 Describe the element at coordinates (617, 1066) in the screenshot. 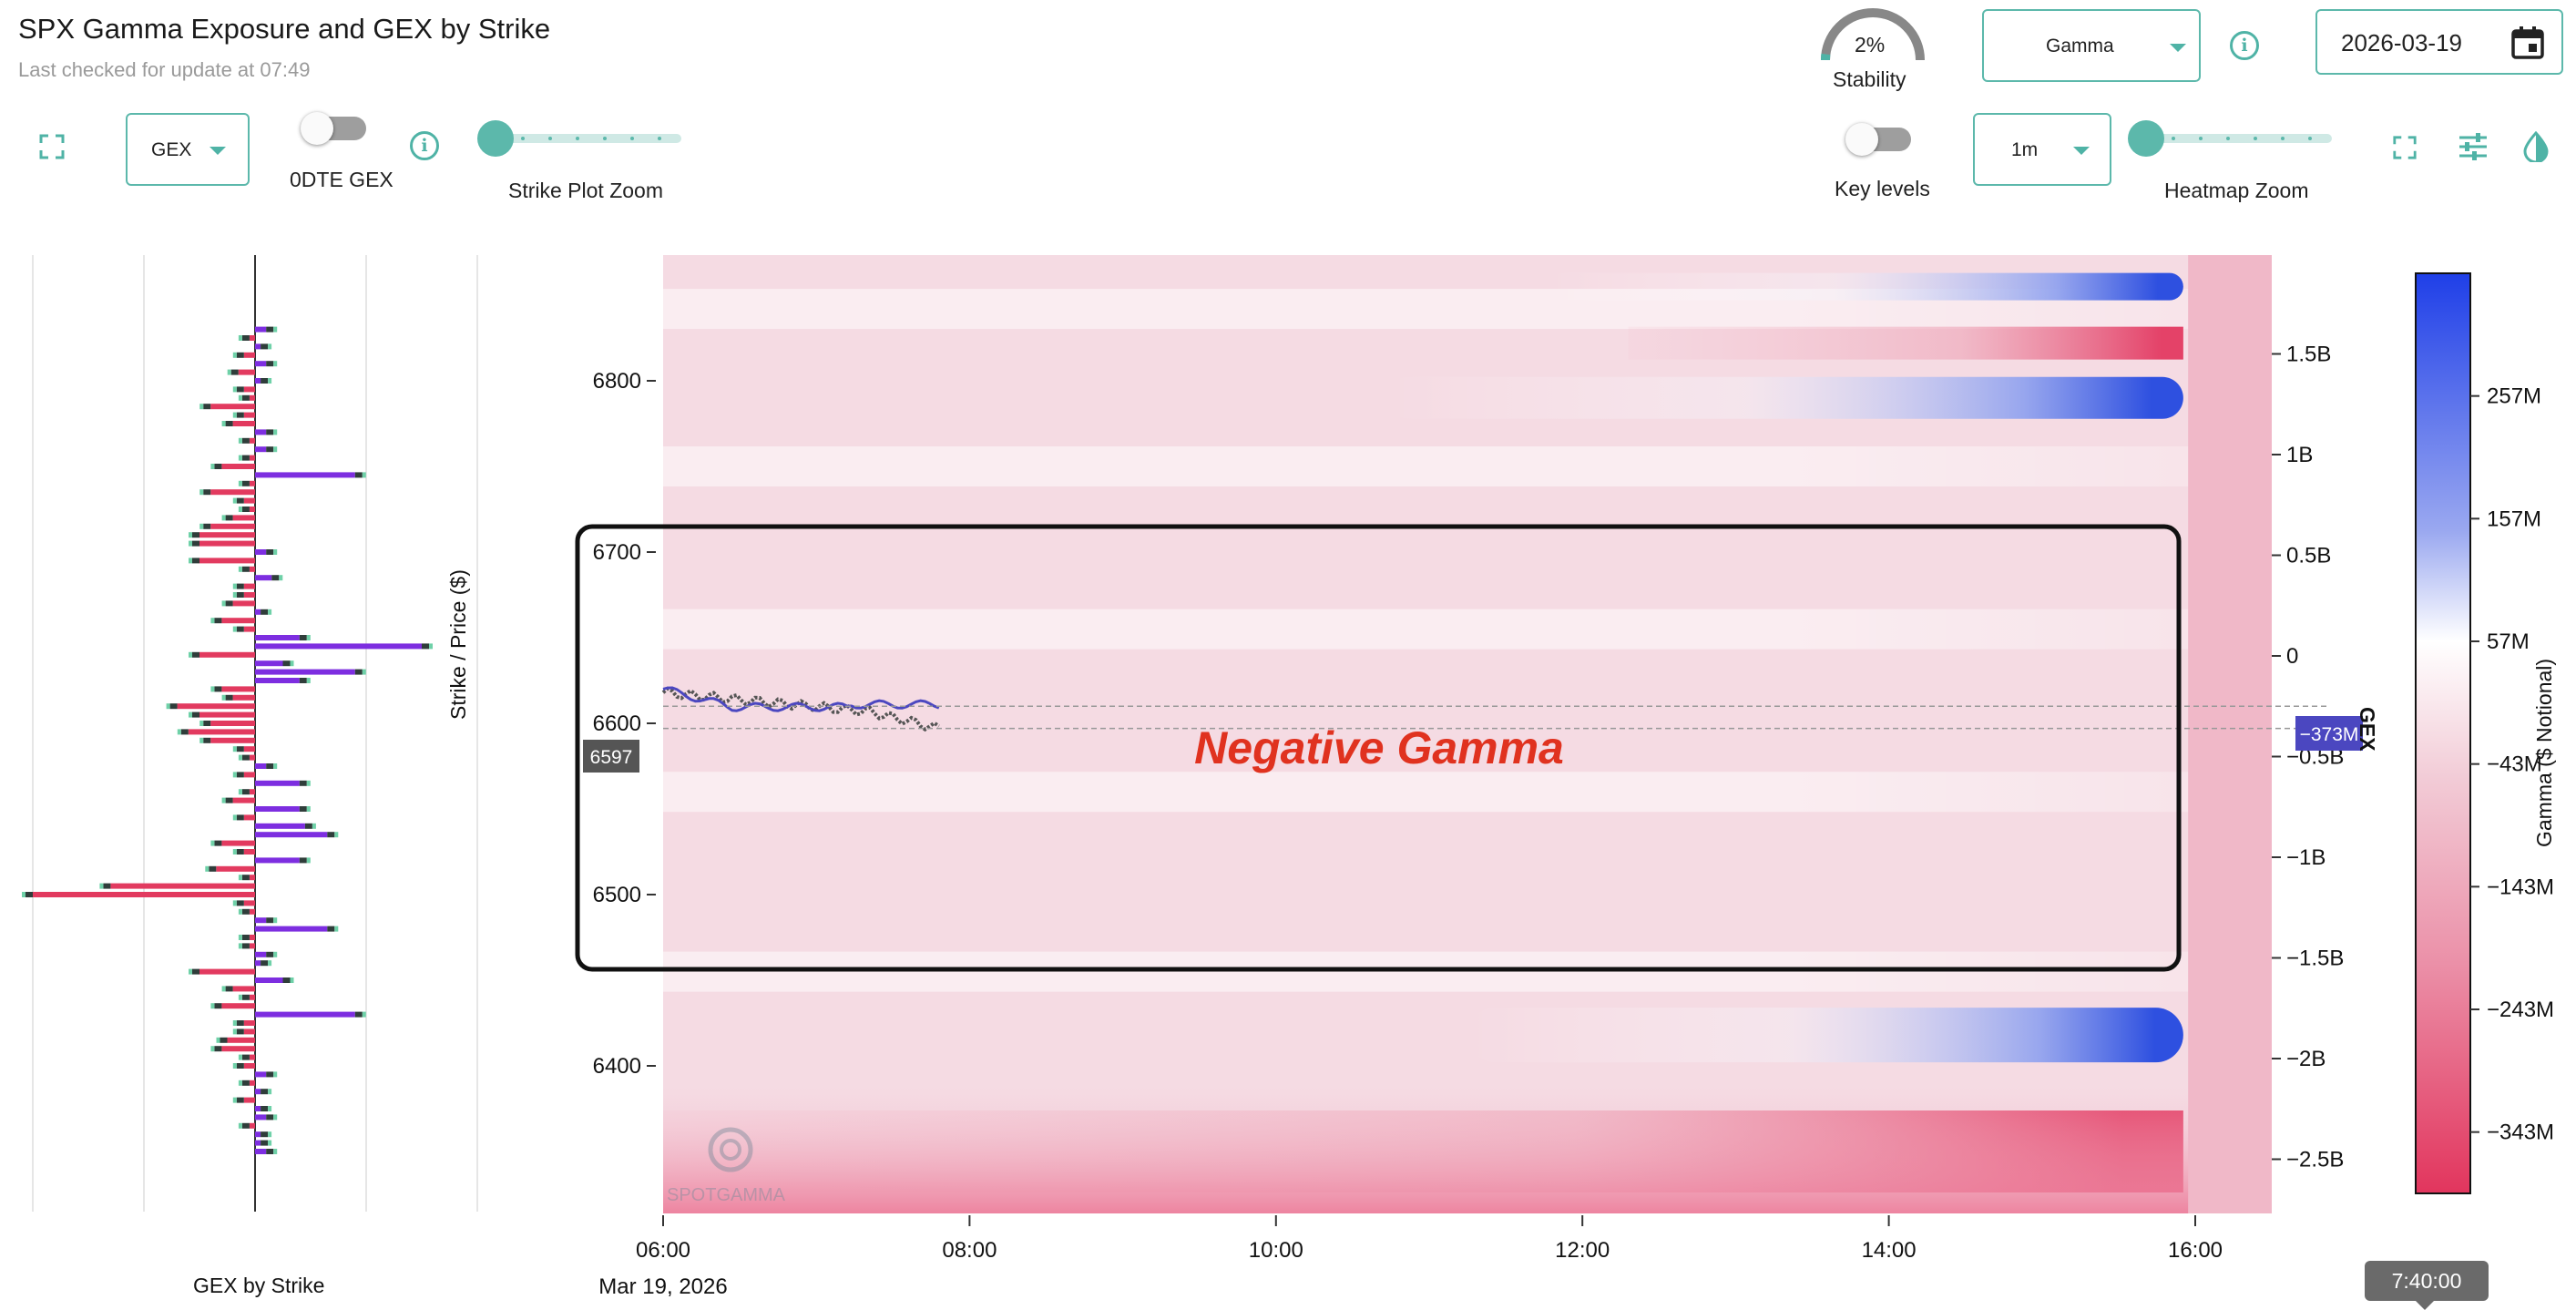

I see `heatmap-ytick-label: 6400` at that location.